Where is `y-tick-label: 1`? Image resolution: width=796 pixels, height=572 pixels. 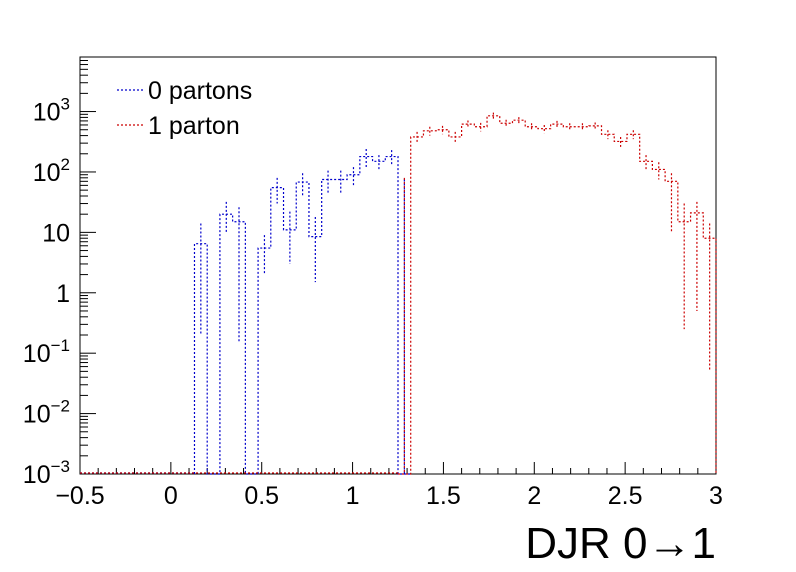
y-tick-label: 1 is located at coordinates (63, 294).